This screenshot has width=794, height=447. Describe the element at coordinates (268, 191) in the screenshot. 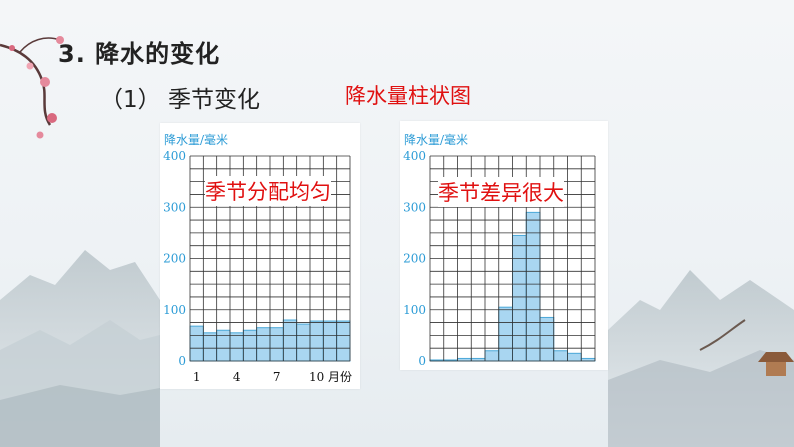

I see `annotation-even-distribution: 季节分配均匀` at that location.